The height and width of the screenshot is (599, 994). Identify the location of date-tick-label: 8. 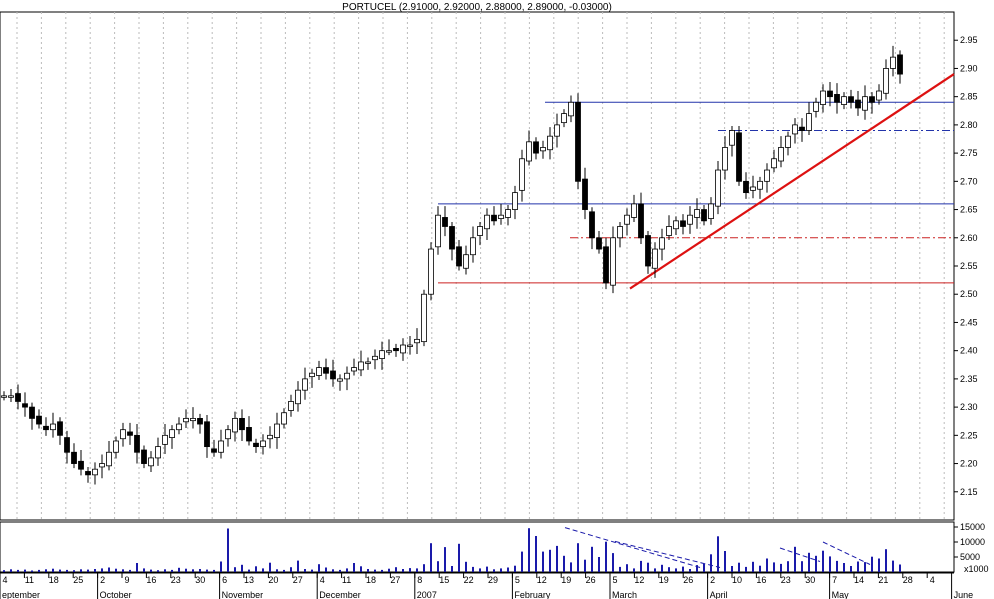
(419, 580).